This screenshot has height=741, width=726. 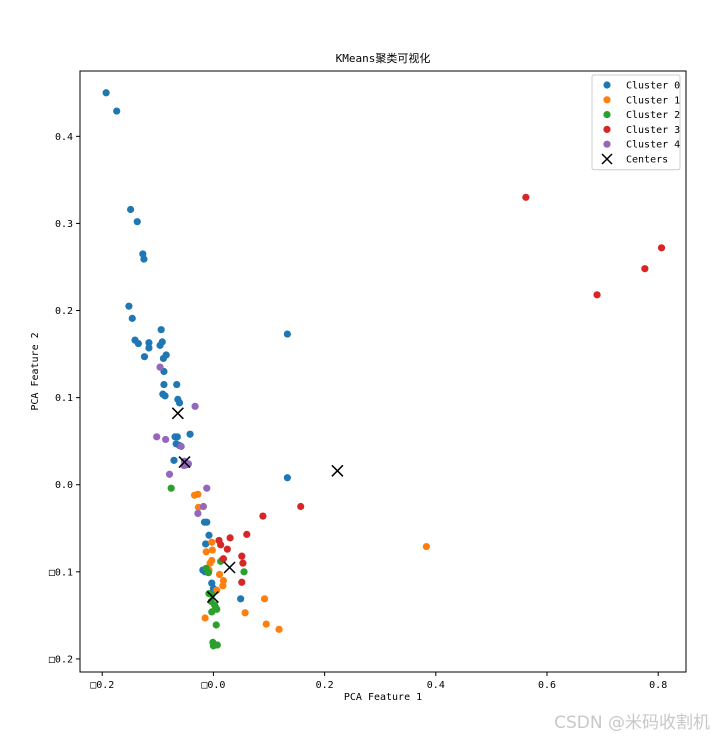 What do you see at coordinates (383, 697) in the screenshot?
I see `x-axis-label: PCA Feature 1` at bounding box center [383, 697].